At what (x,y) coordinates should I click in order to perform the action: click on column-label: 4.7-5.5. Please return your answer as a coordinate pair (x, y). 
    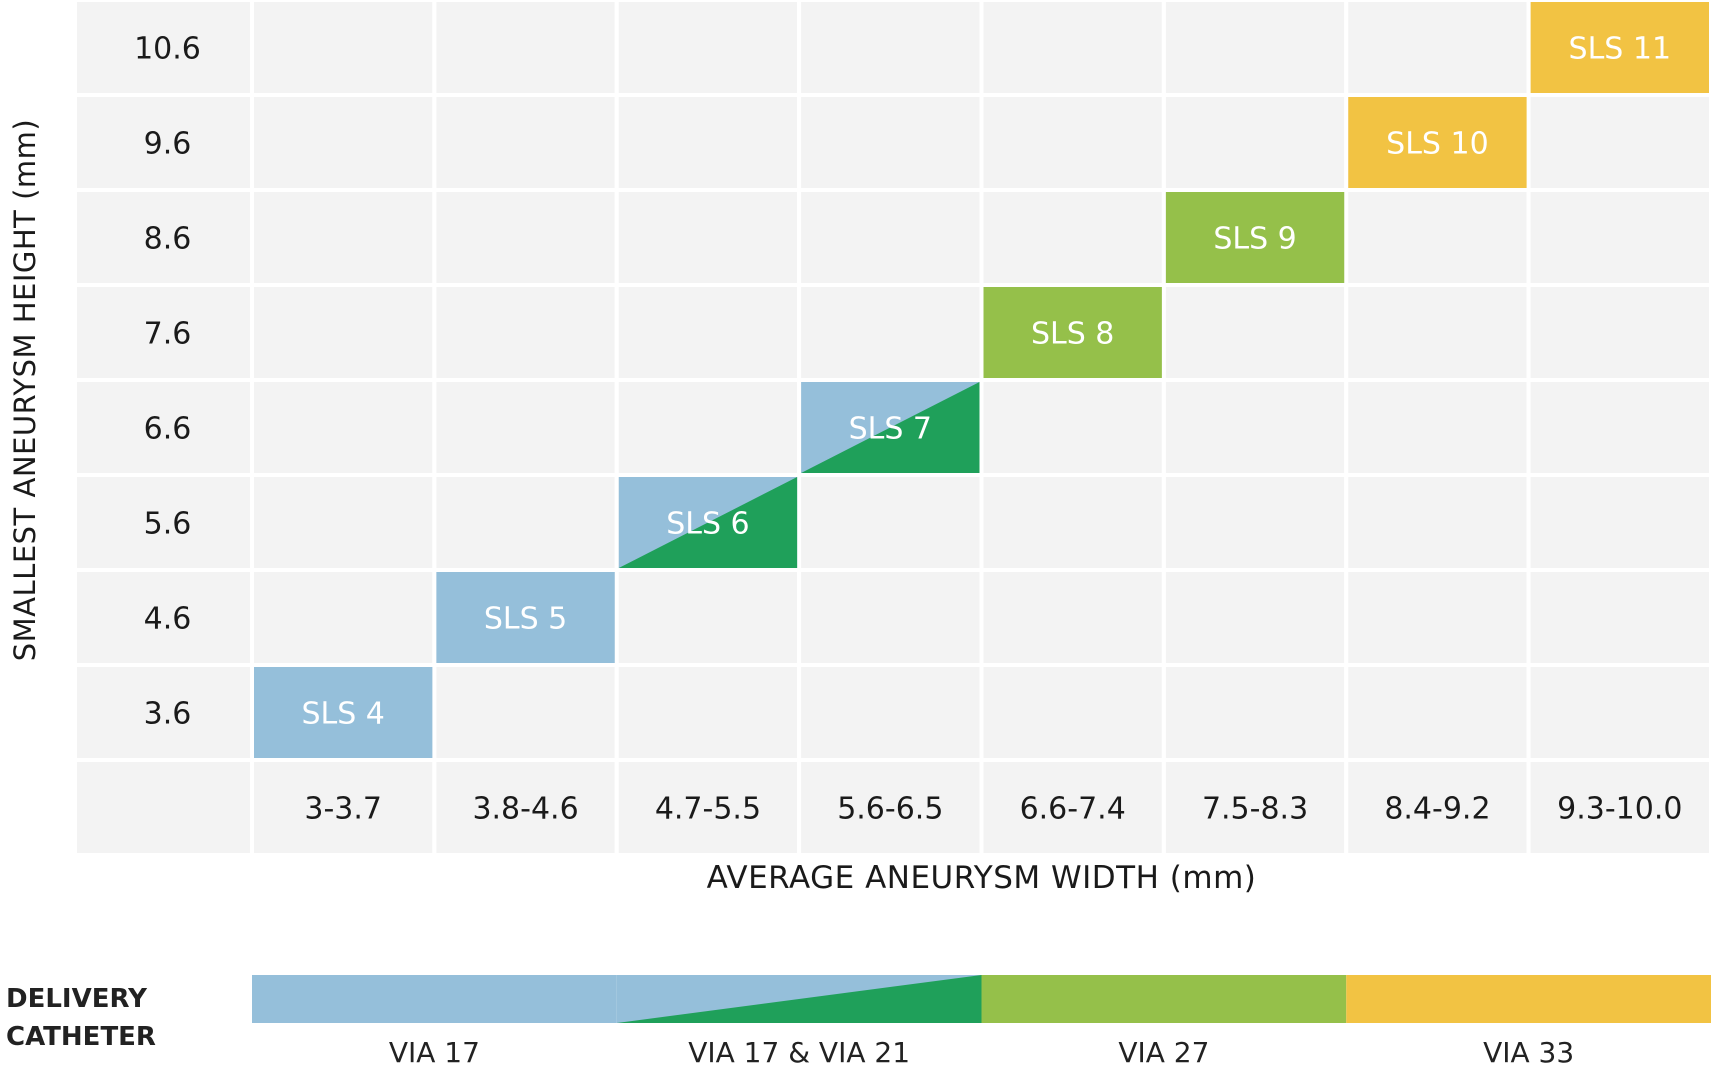
    Looking at the image, I should click on (708, 809).